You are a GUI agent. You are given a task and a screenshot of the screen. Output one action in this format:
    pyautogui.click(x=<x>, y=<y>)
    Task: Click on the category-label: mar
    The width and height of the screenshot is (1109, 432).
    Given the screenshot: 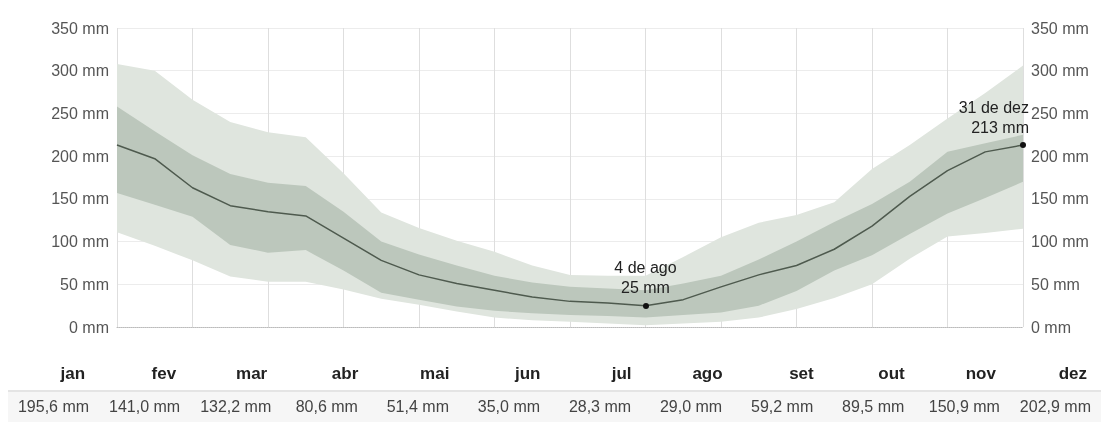 What is the action you would take?
    pyautogui.click(x=252, y=374)
    